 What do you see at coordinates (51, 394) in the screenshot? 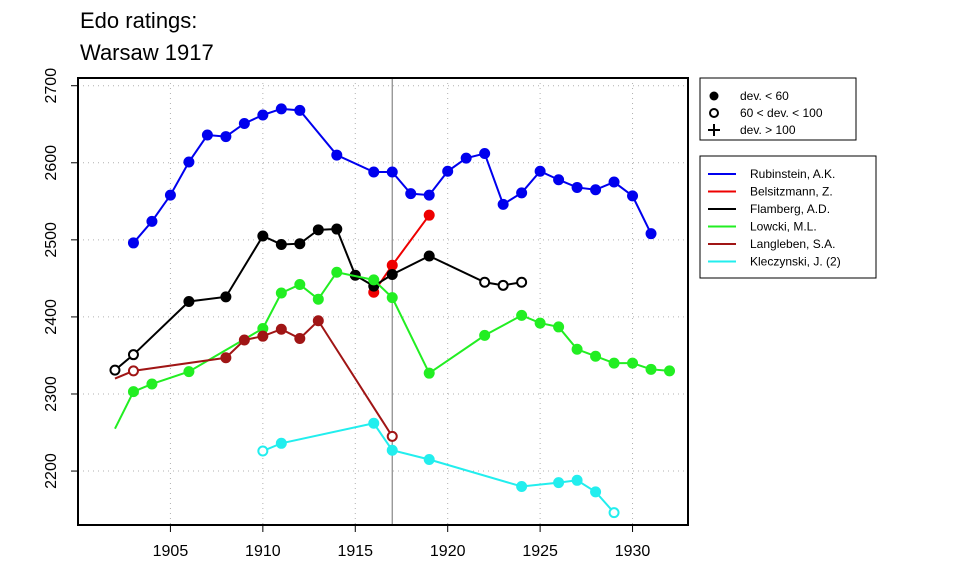
I see `y-tick-label: 2300` at bounding box center [51, 394].